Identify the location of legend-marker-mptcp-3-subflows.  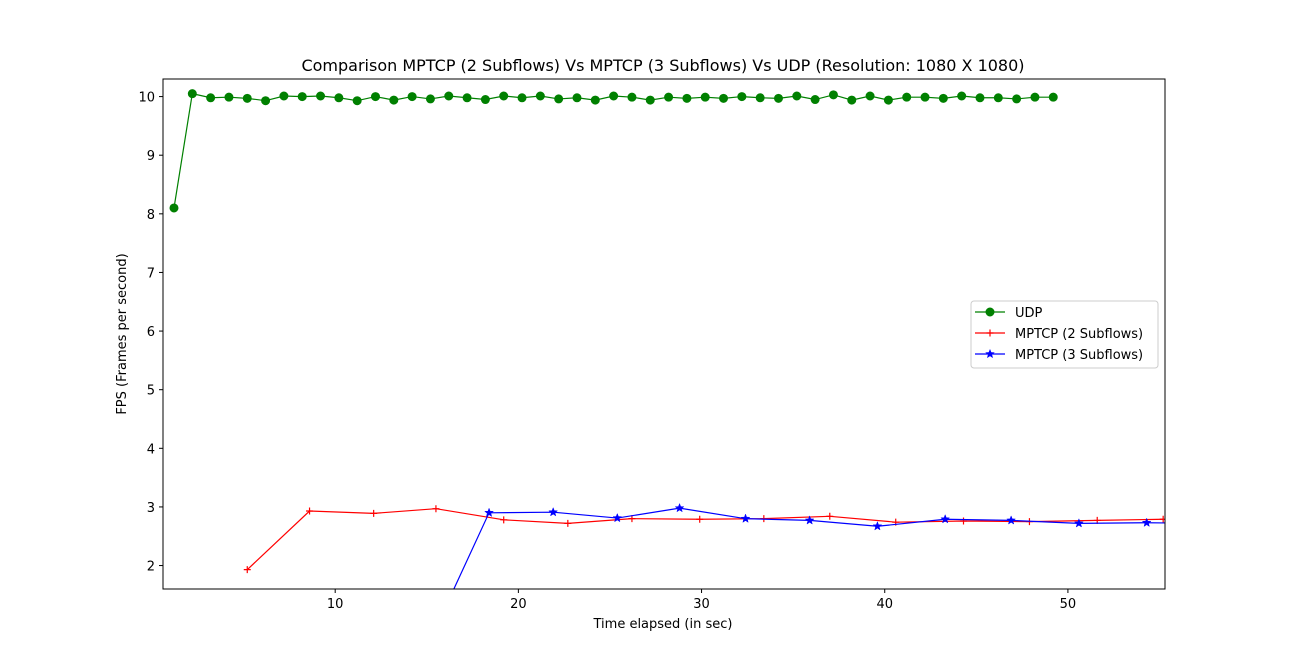
(990, 353).